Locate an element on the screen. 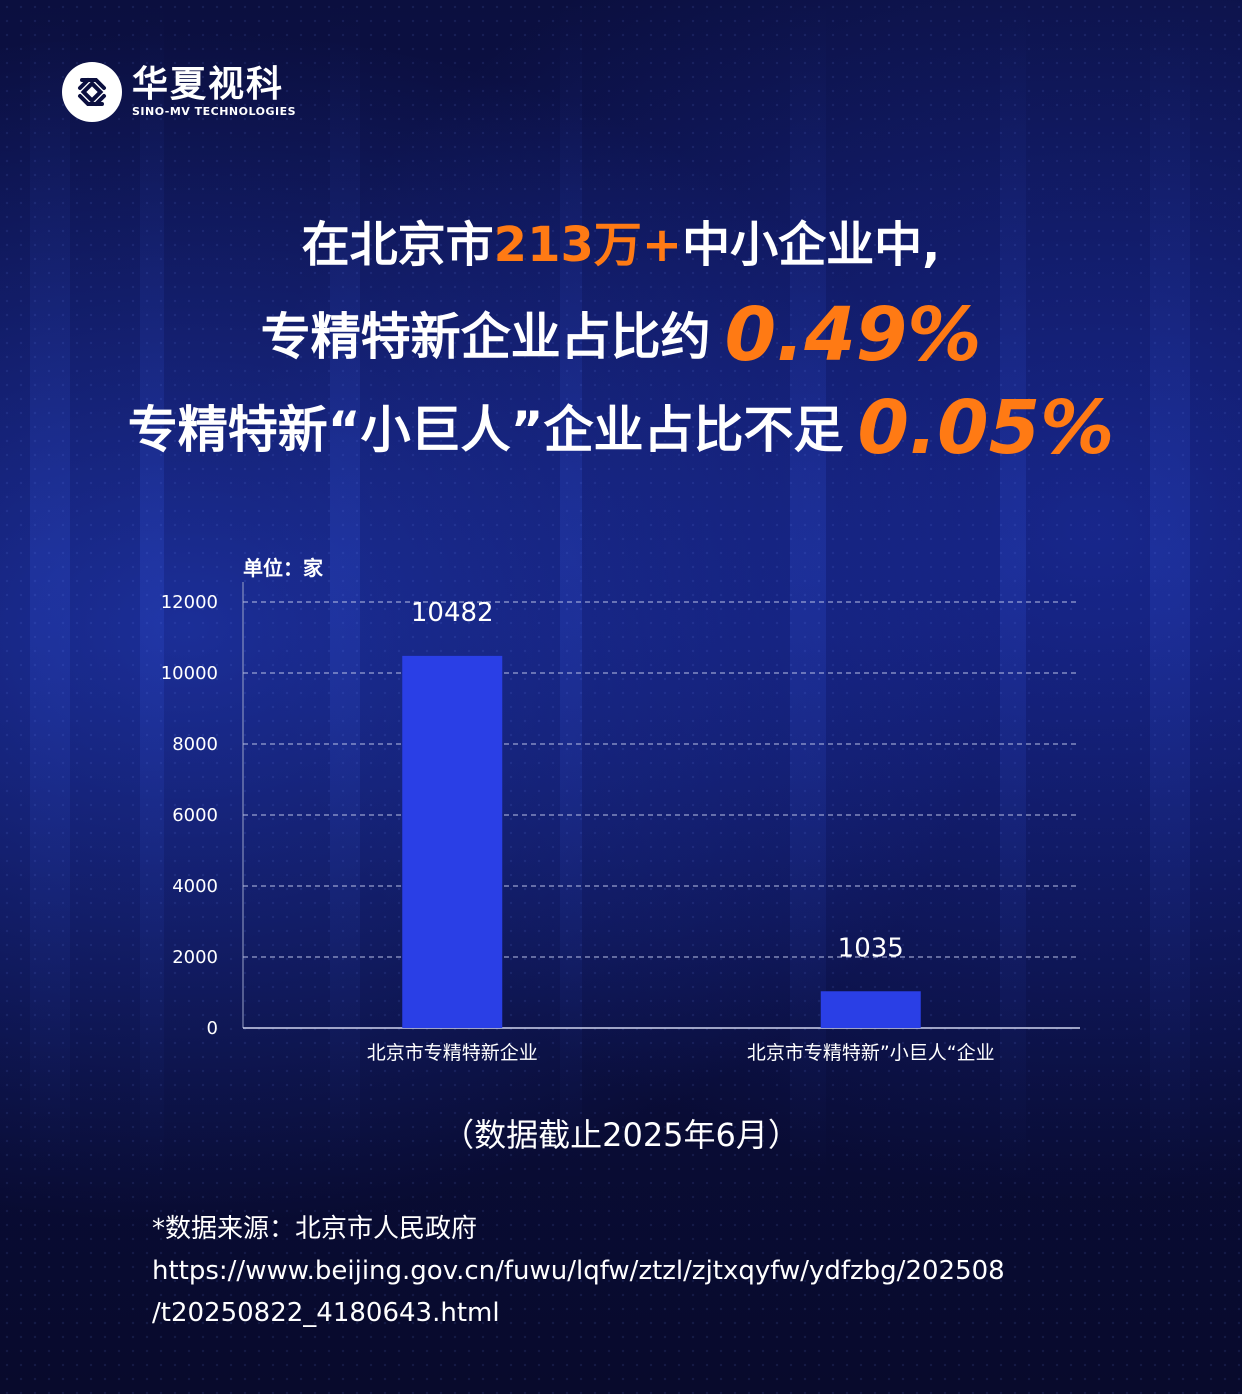  y-tick-label: 10000 is located at coordinates (189, 673).